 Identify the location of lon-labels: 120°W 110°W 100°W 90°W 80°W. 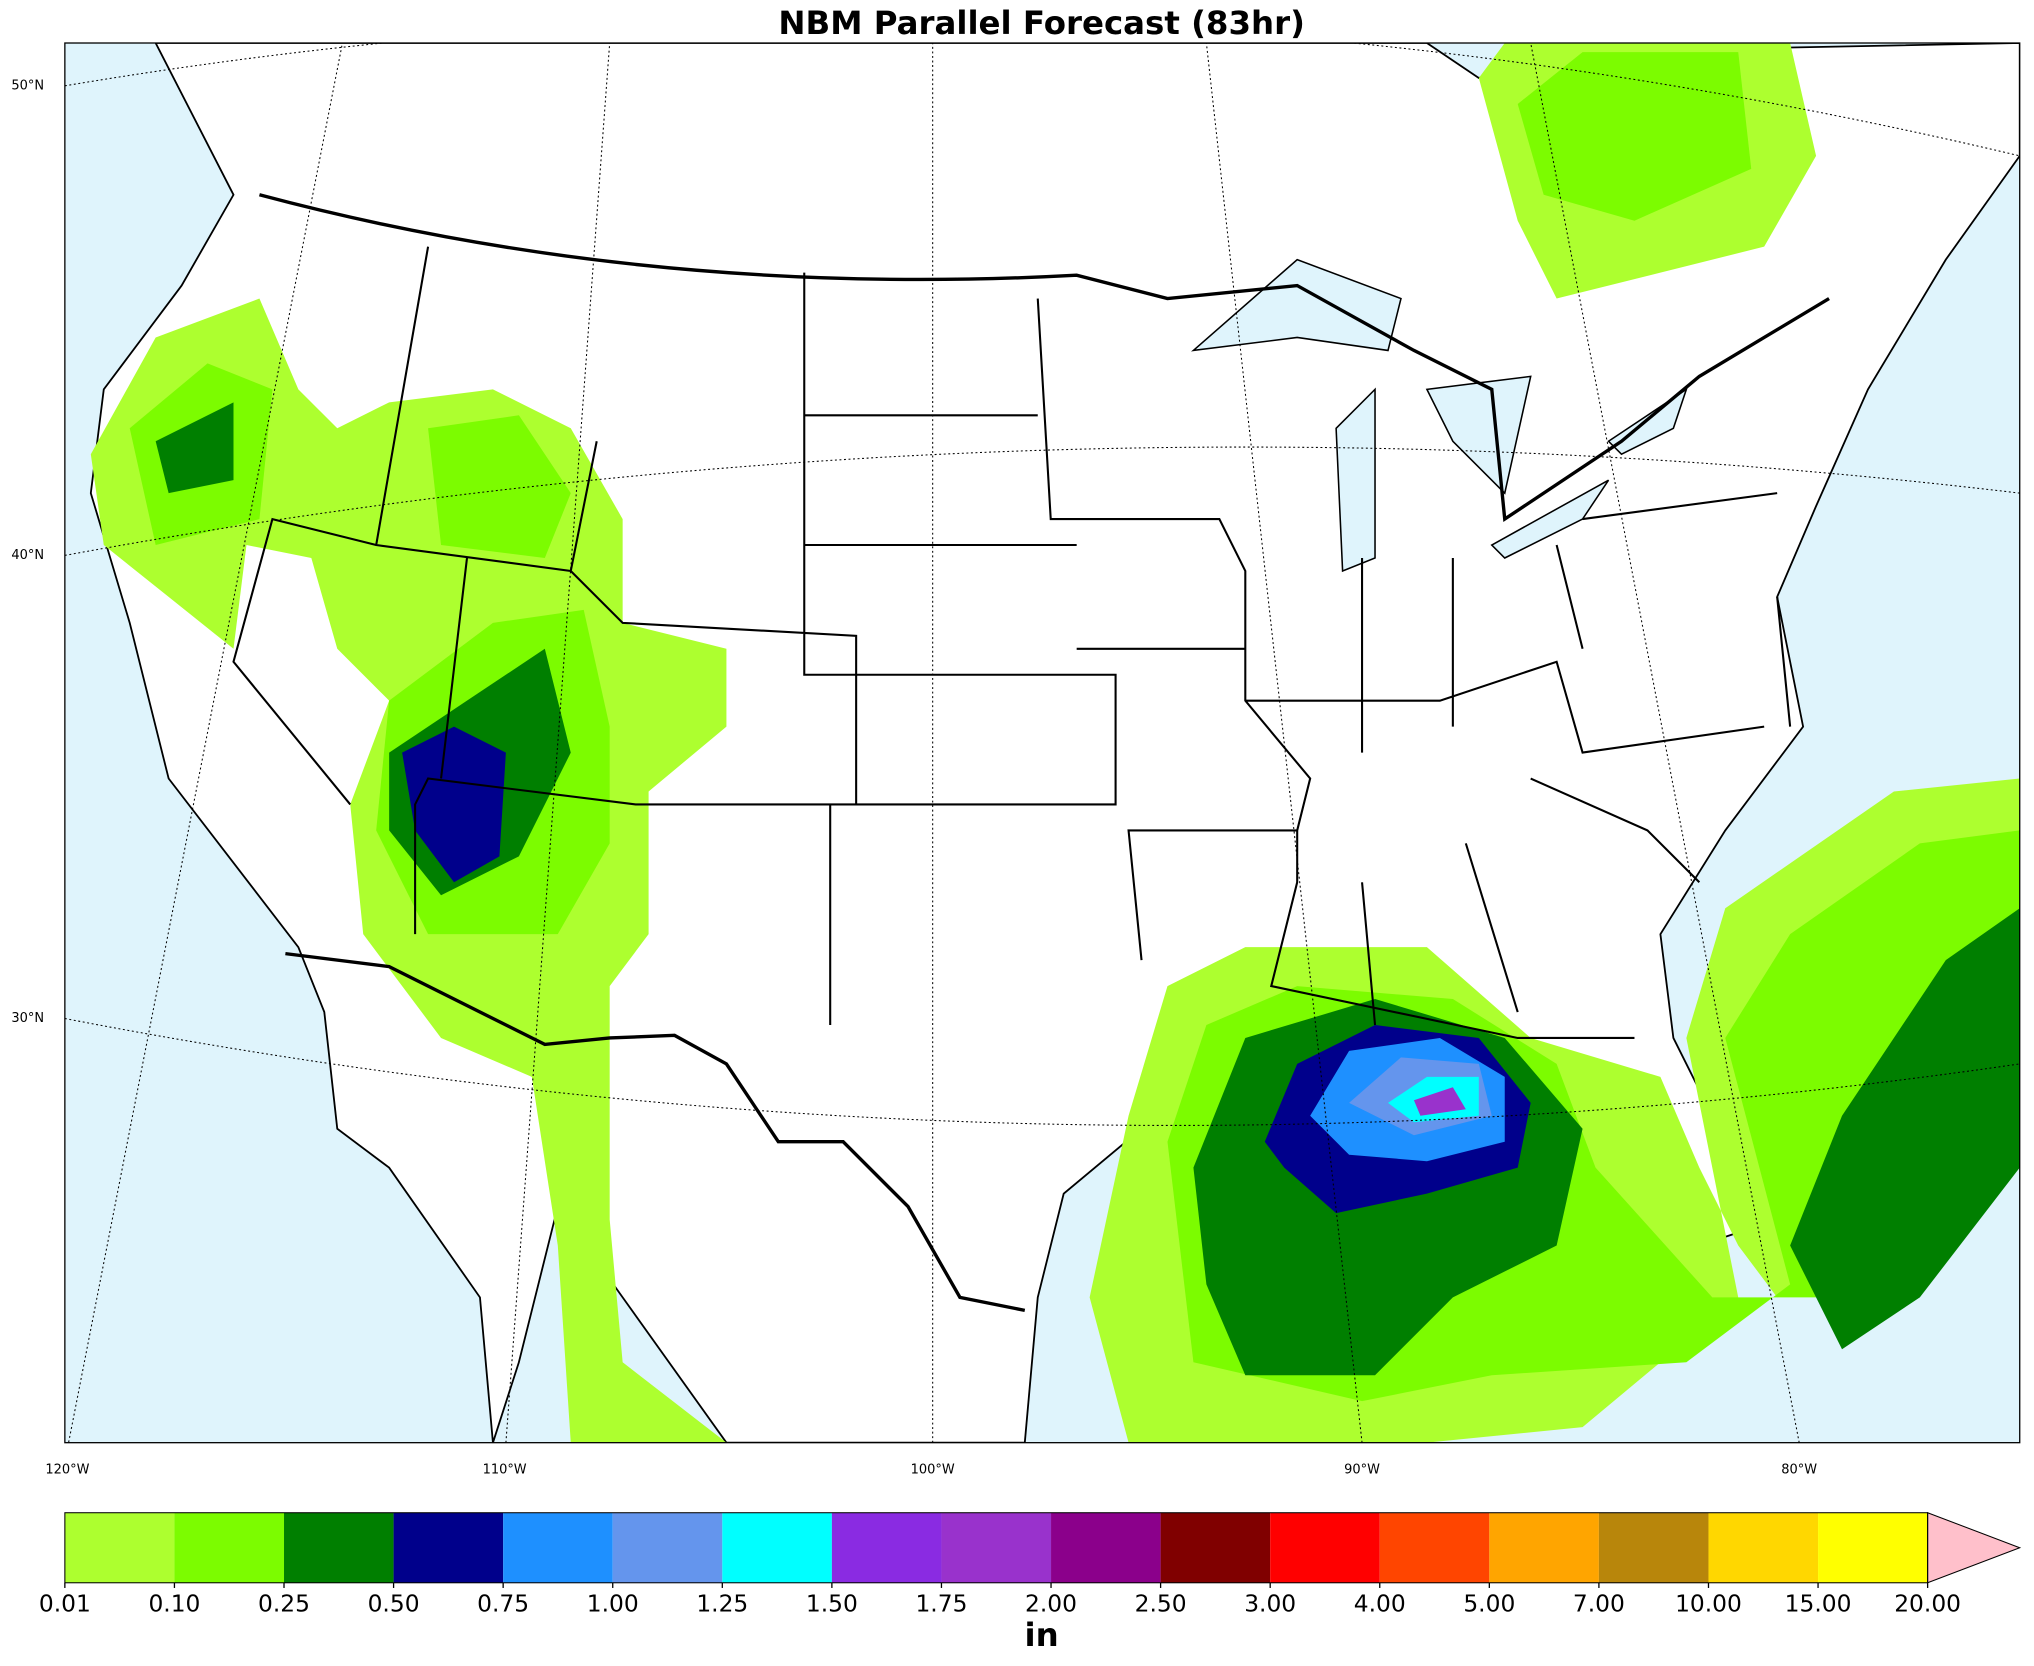
(931, 1469).